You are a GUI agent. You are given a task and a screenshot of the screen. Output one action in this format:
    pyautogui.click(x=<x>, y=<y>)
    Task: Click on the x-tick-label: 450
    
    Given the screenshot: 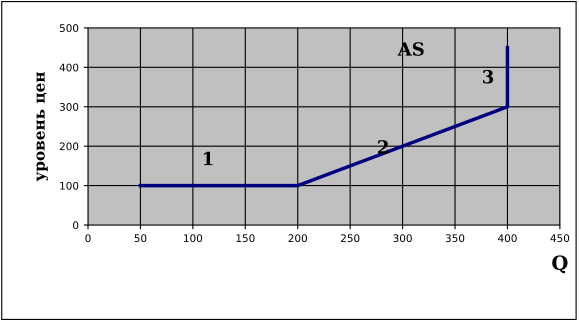 What is the action you would take?
    pyautogui.click(x=560, y=238)
    